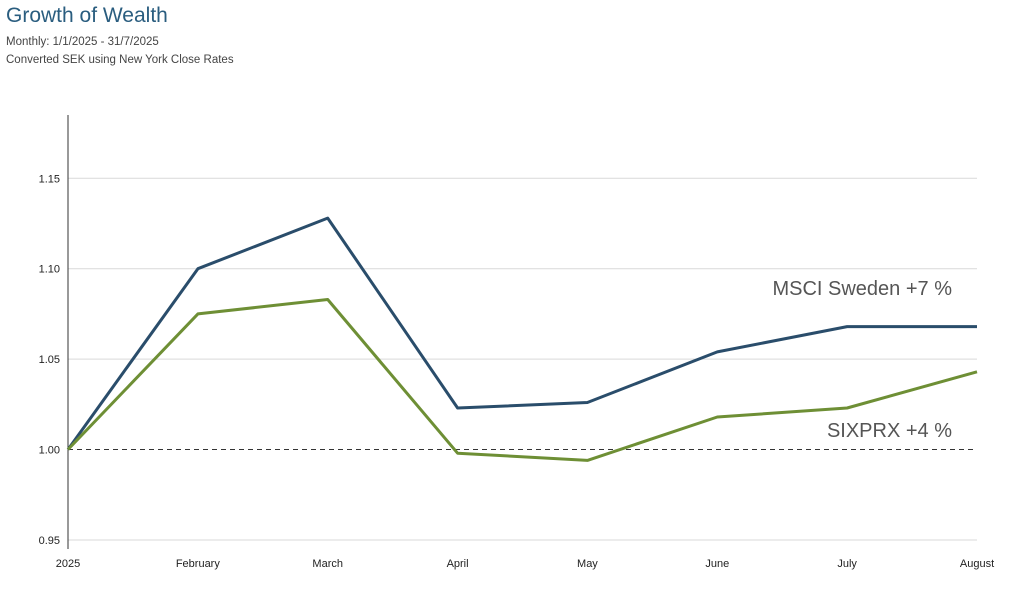  What do you see at coordinates (862, 289) in the screenshot?
I see `series-annotation-msci: MSCI Sweden +7 %` at bounding box center [862, 289].